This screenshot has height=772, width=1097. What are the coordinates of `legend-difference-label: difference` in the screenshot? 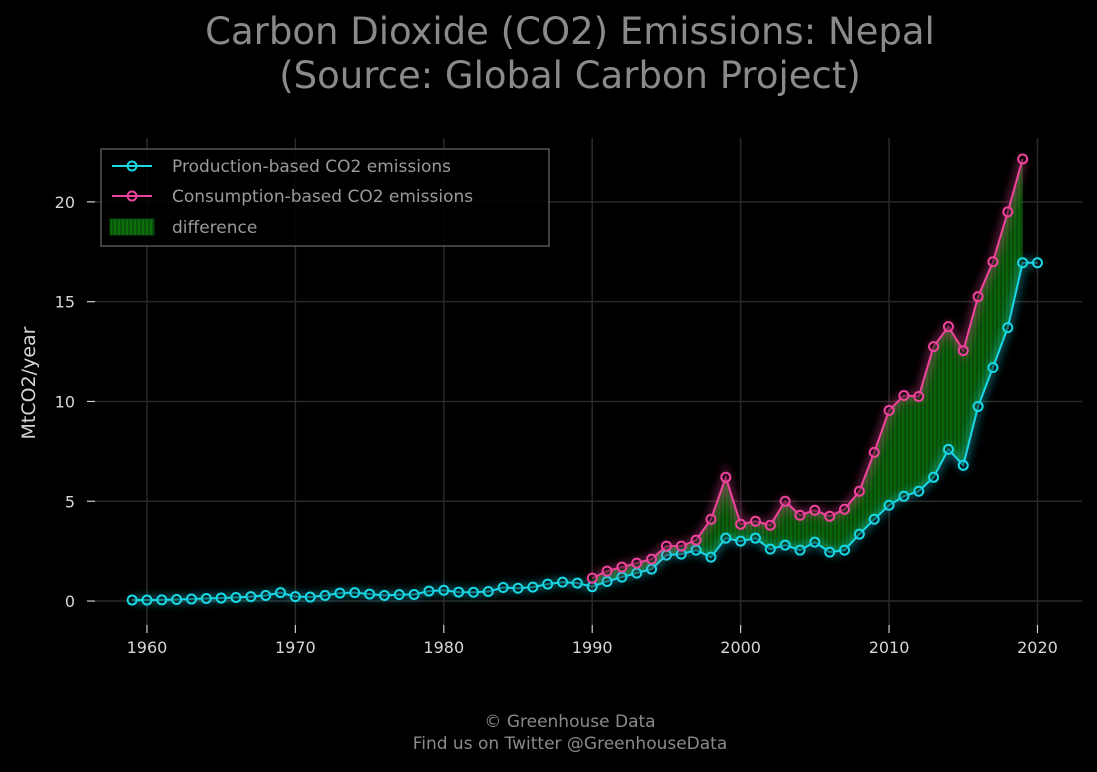 It's located at (214, 228).